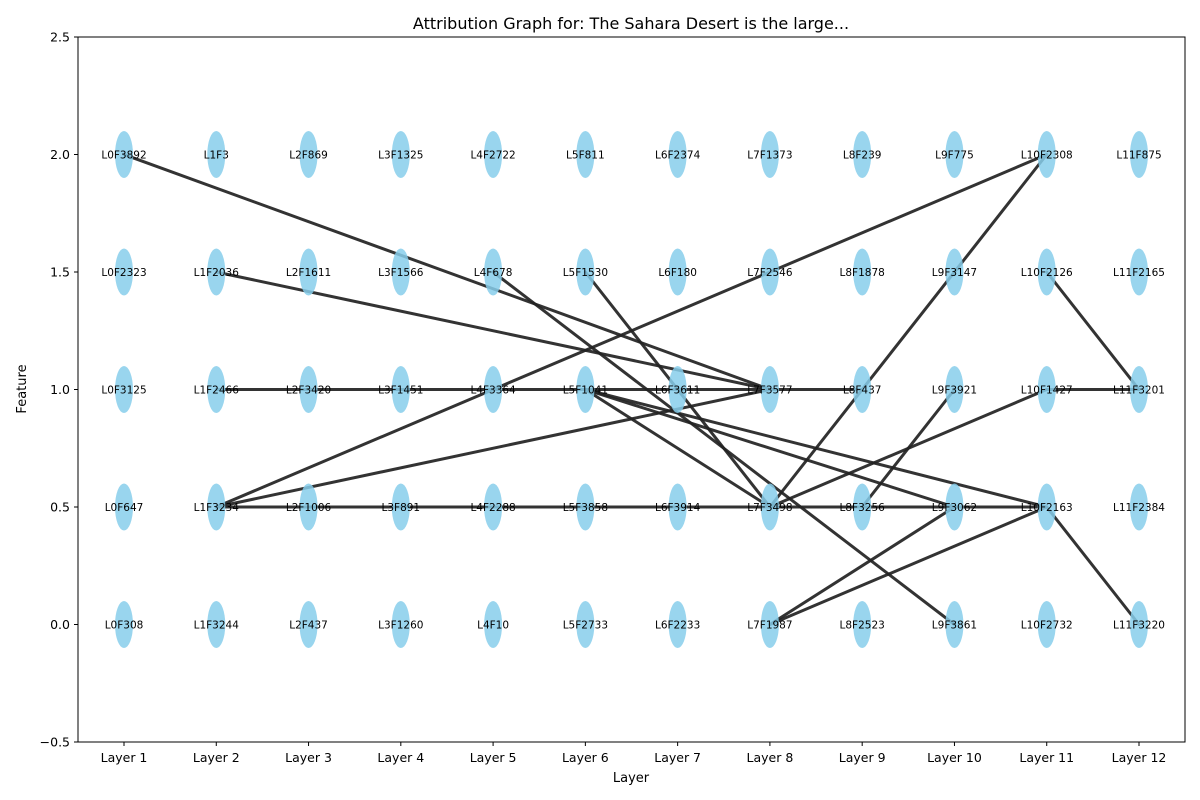 The image size is (1200, 800). I want to click on x-tick-label: Layer 2, so click(216, 757).